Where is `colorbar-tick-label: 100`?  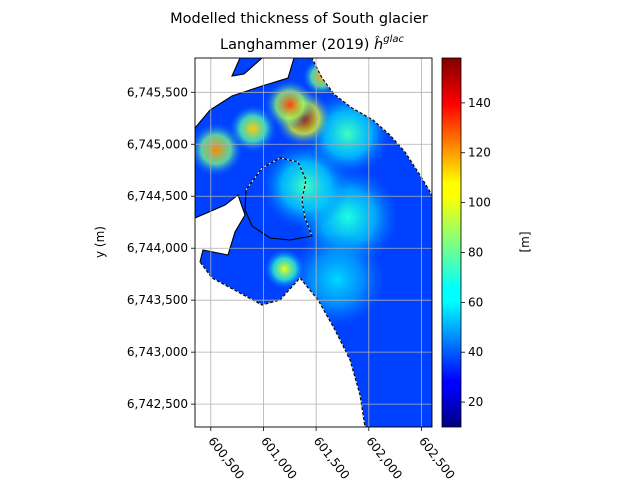
colorbar-tick-label: 100 is located at coordinates (479, 203).